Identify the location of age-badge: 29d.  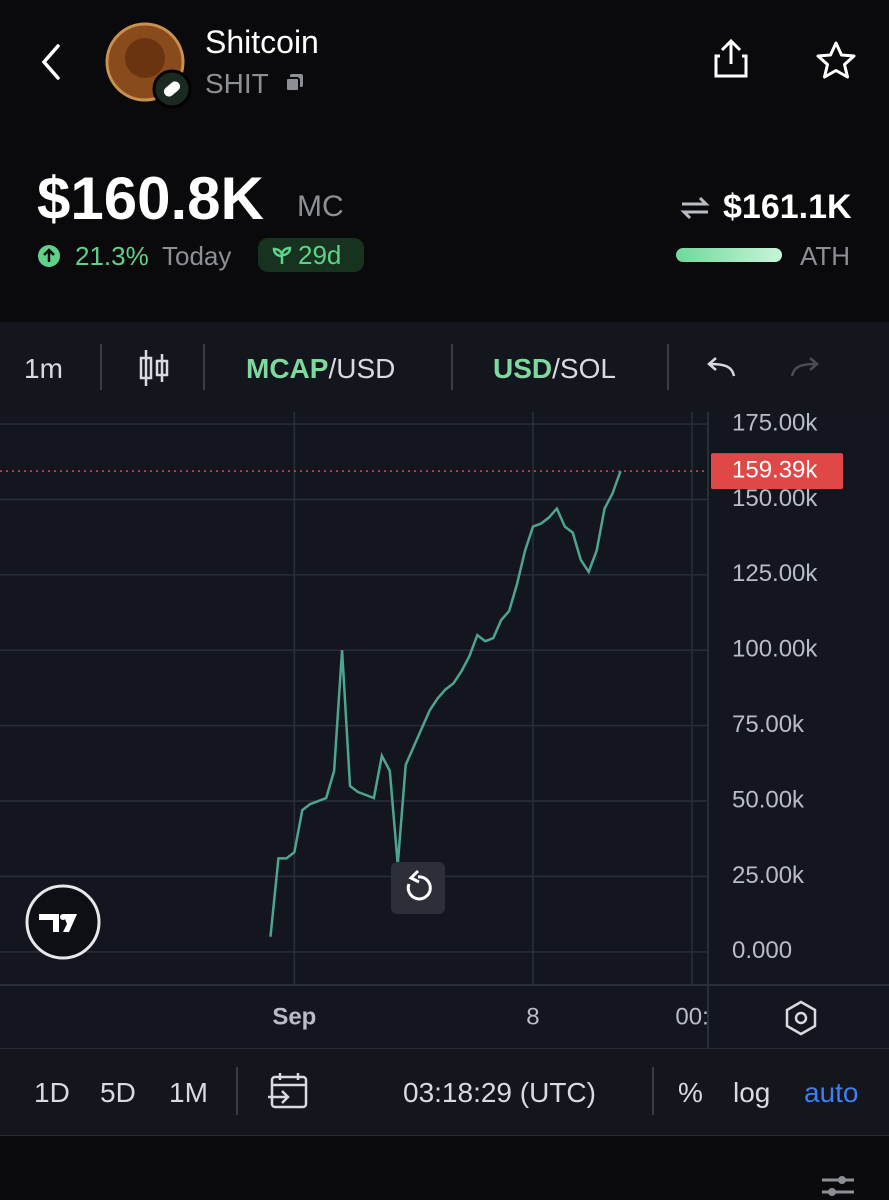
(311, 255).